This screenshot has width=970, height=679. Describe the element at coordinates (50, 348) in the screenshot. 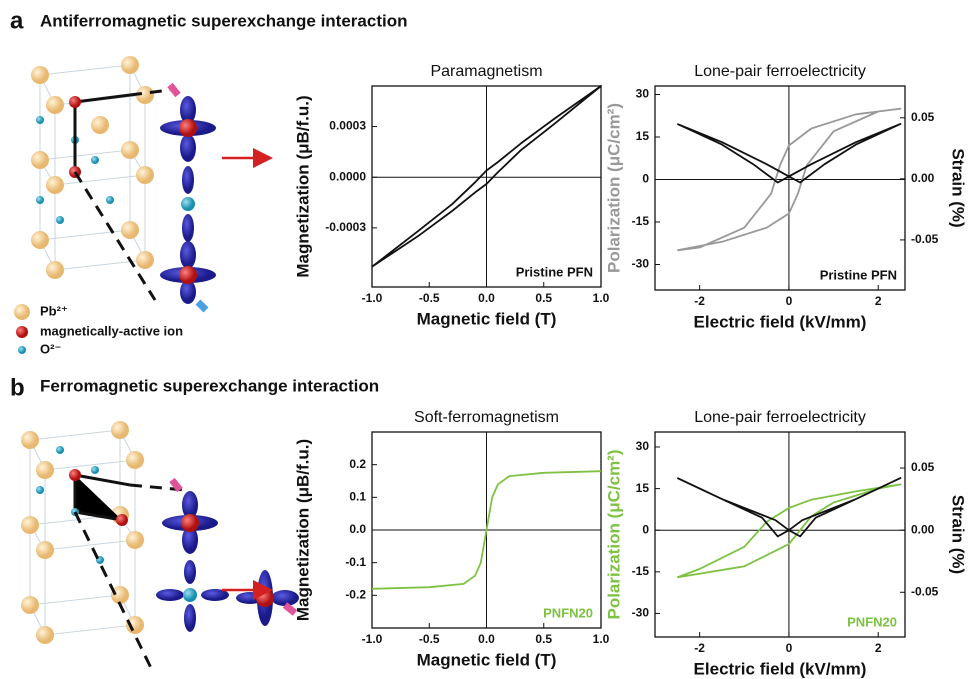

I see `legend-text: O²⁻` at that location.